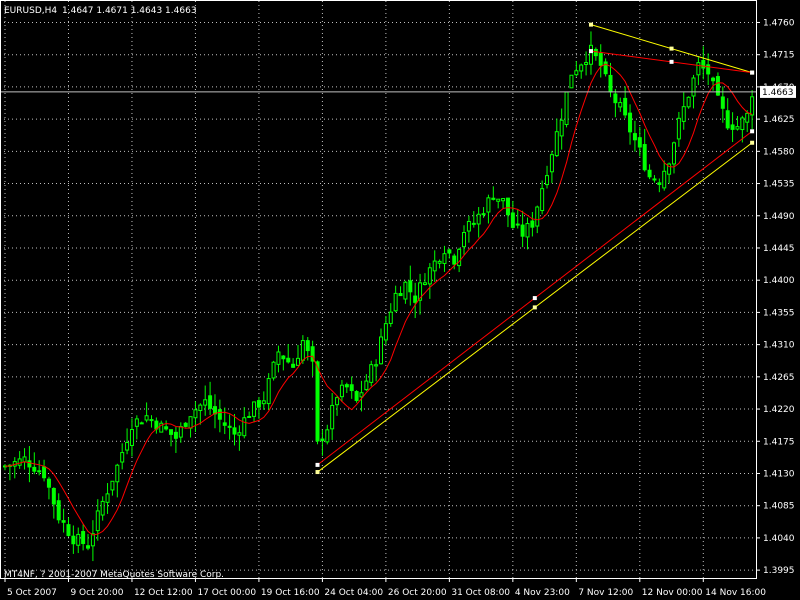 This screenshot has height=600, width=800. What do you see at coordinates (226, 593) in the screenshot?
I see `time-tick-label: 17 Oct 00:00` at bounding box center [226, 593].